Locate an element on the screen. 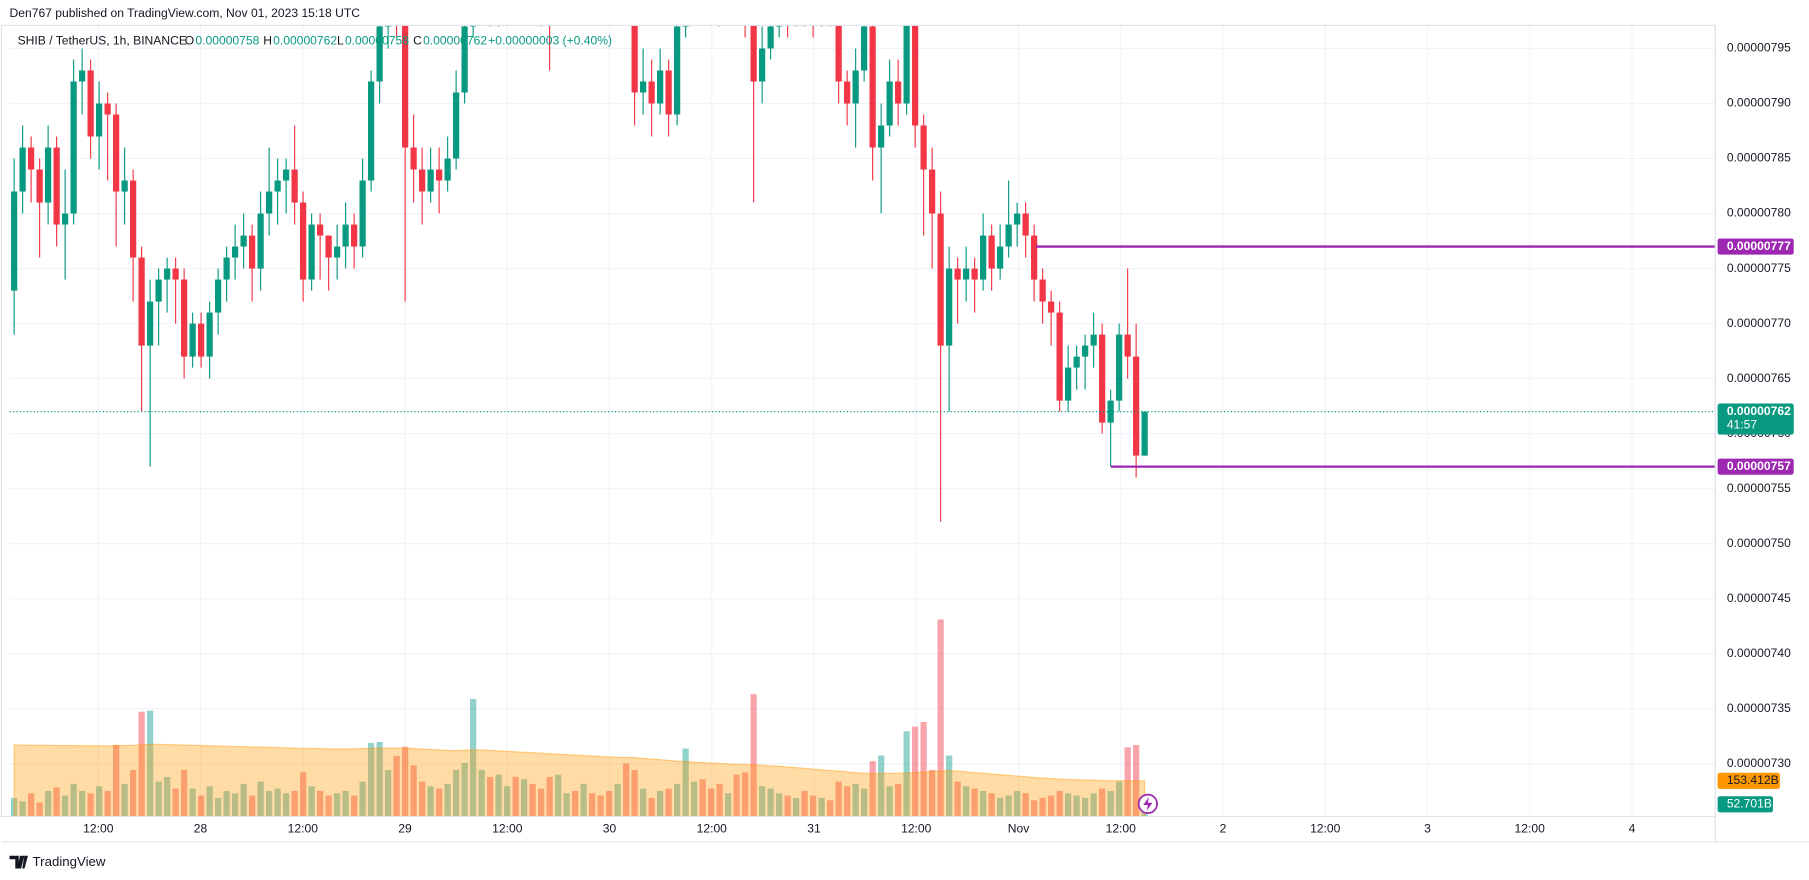 This screenshot has width=1809, height=880. level-label: 0.00000757 is located at coordinates (1759, 466).